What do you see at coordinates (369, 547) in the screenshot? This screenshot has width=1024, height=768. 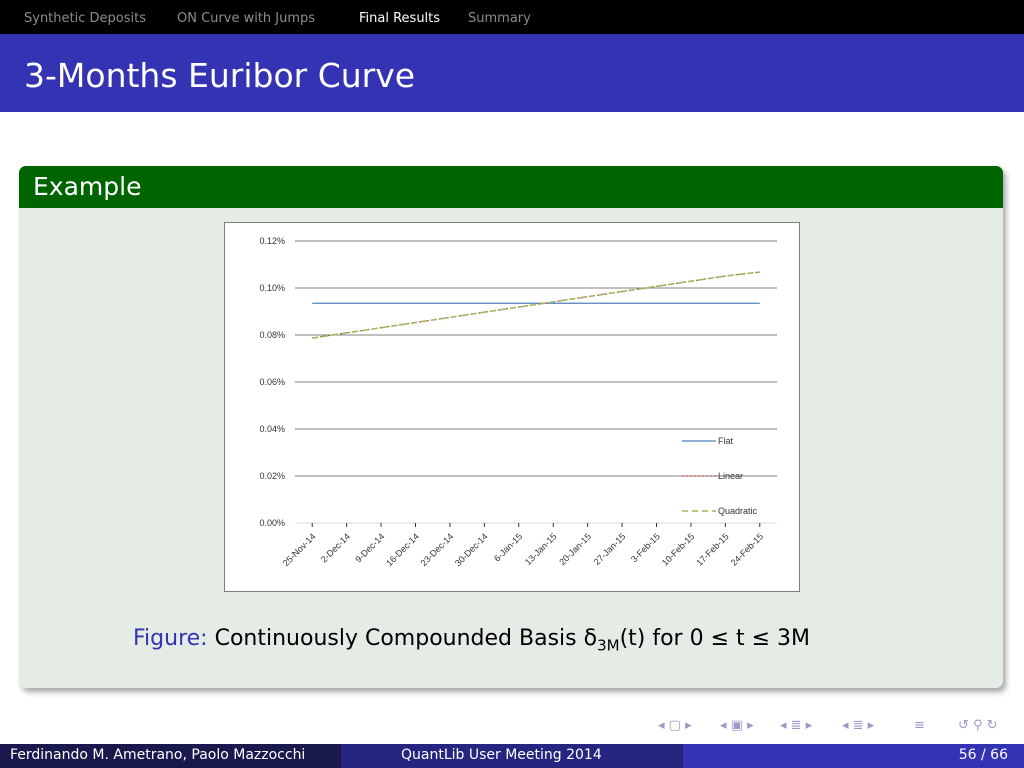 I see `x-tick-label: 9-Dec-14` at bounding box center [369, 547].